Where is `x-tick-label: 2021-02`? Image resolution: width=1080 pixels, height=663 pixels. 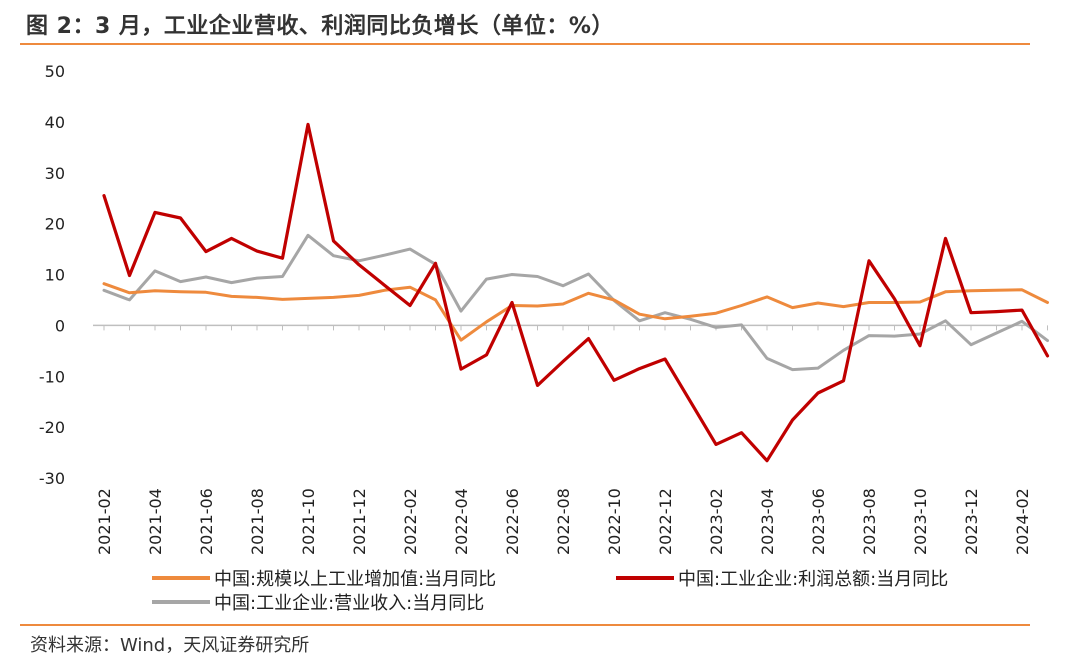 x-tick-label: 2021-02 is located at coordinates (104, 521).